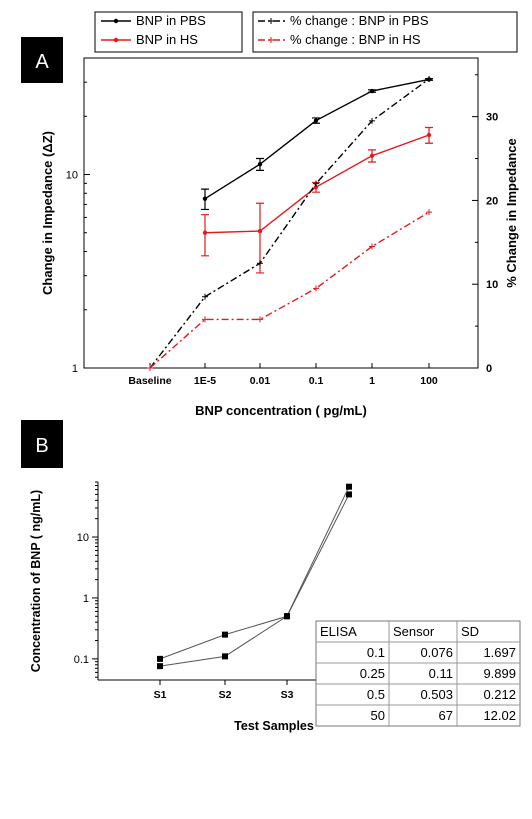 The height and width of the screenshot is (819, 532). Describe the element at coordinates (372, 673) in the screenshot. I see `table-cell: 0.25` at that location.